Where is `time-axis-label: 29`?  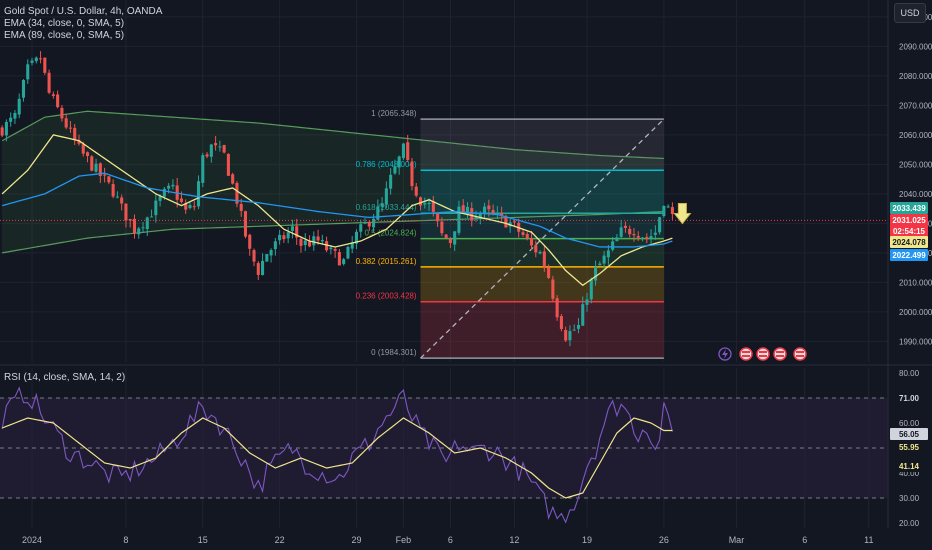
time-axis-label: 29 is located at coordinates (356, 540).